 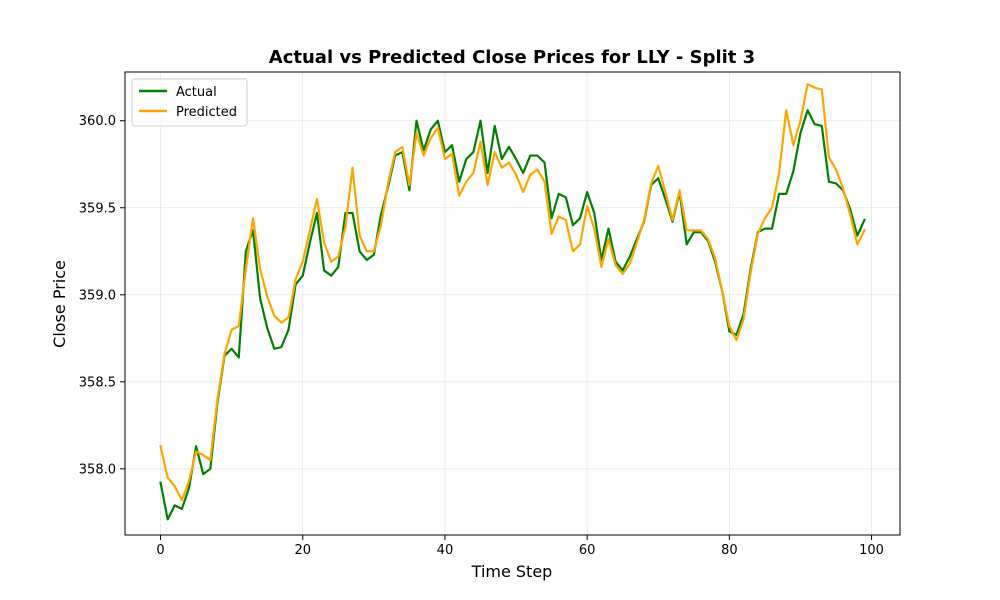 What do you see at coordinates (196, 92) in the screenshot?
I see `legend-label-actual: Actual` at bounding box center [196, 92].